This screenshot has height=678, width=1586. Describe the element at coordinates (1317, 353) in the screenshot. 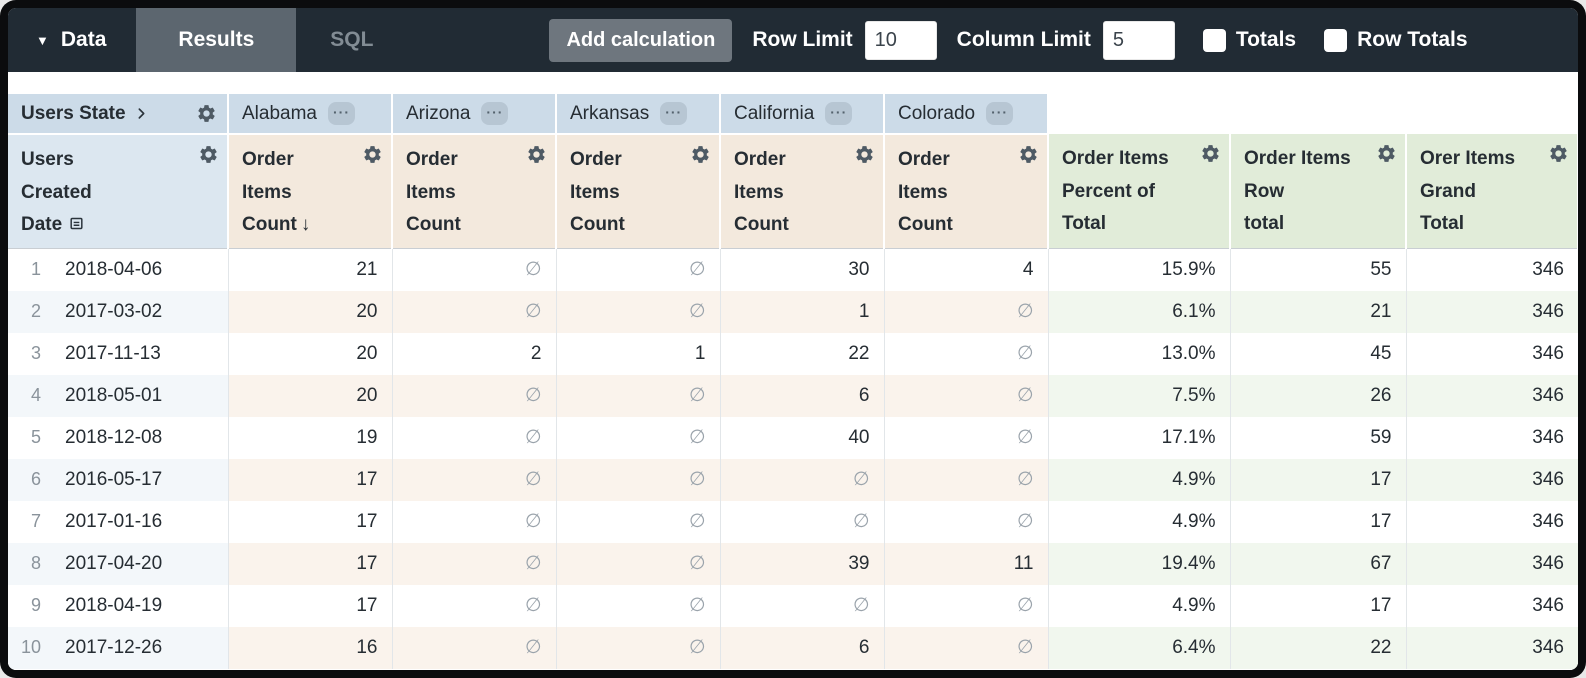

I see `calc-cell: 45` at that location.